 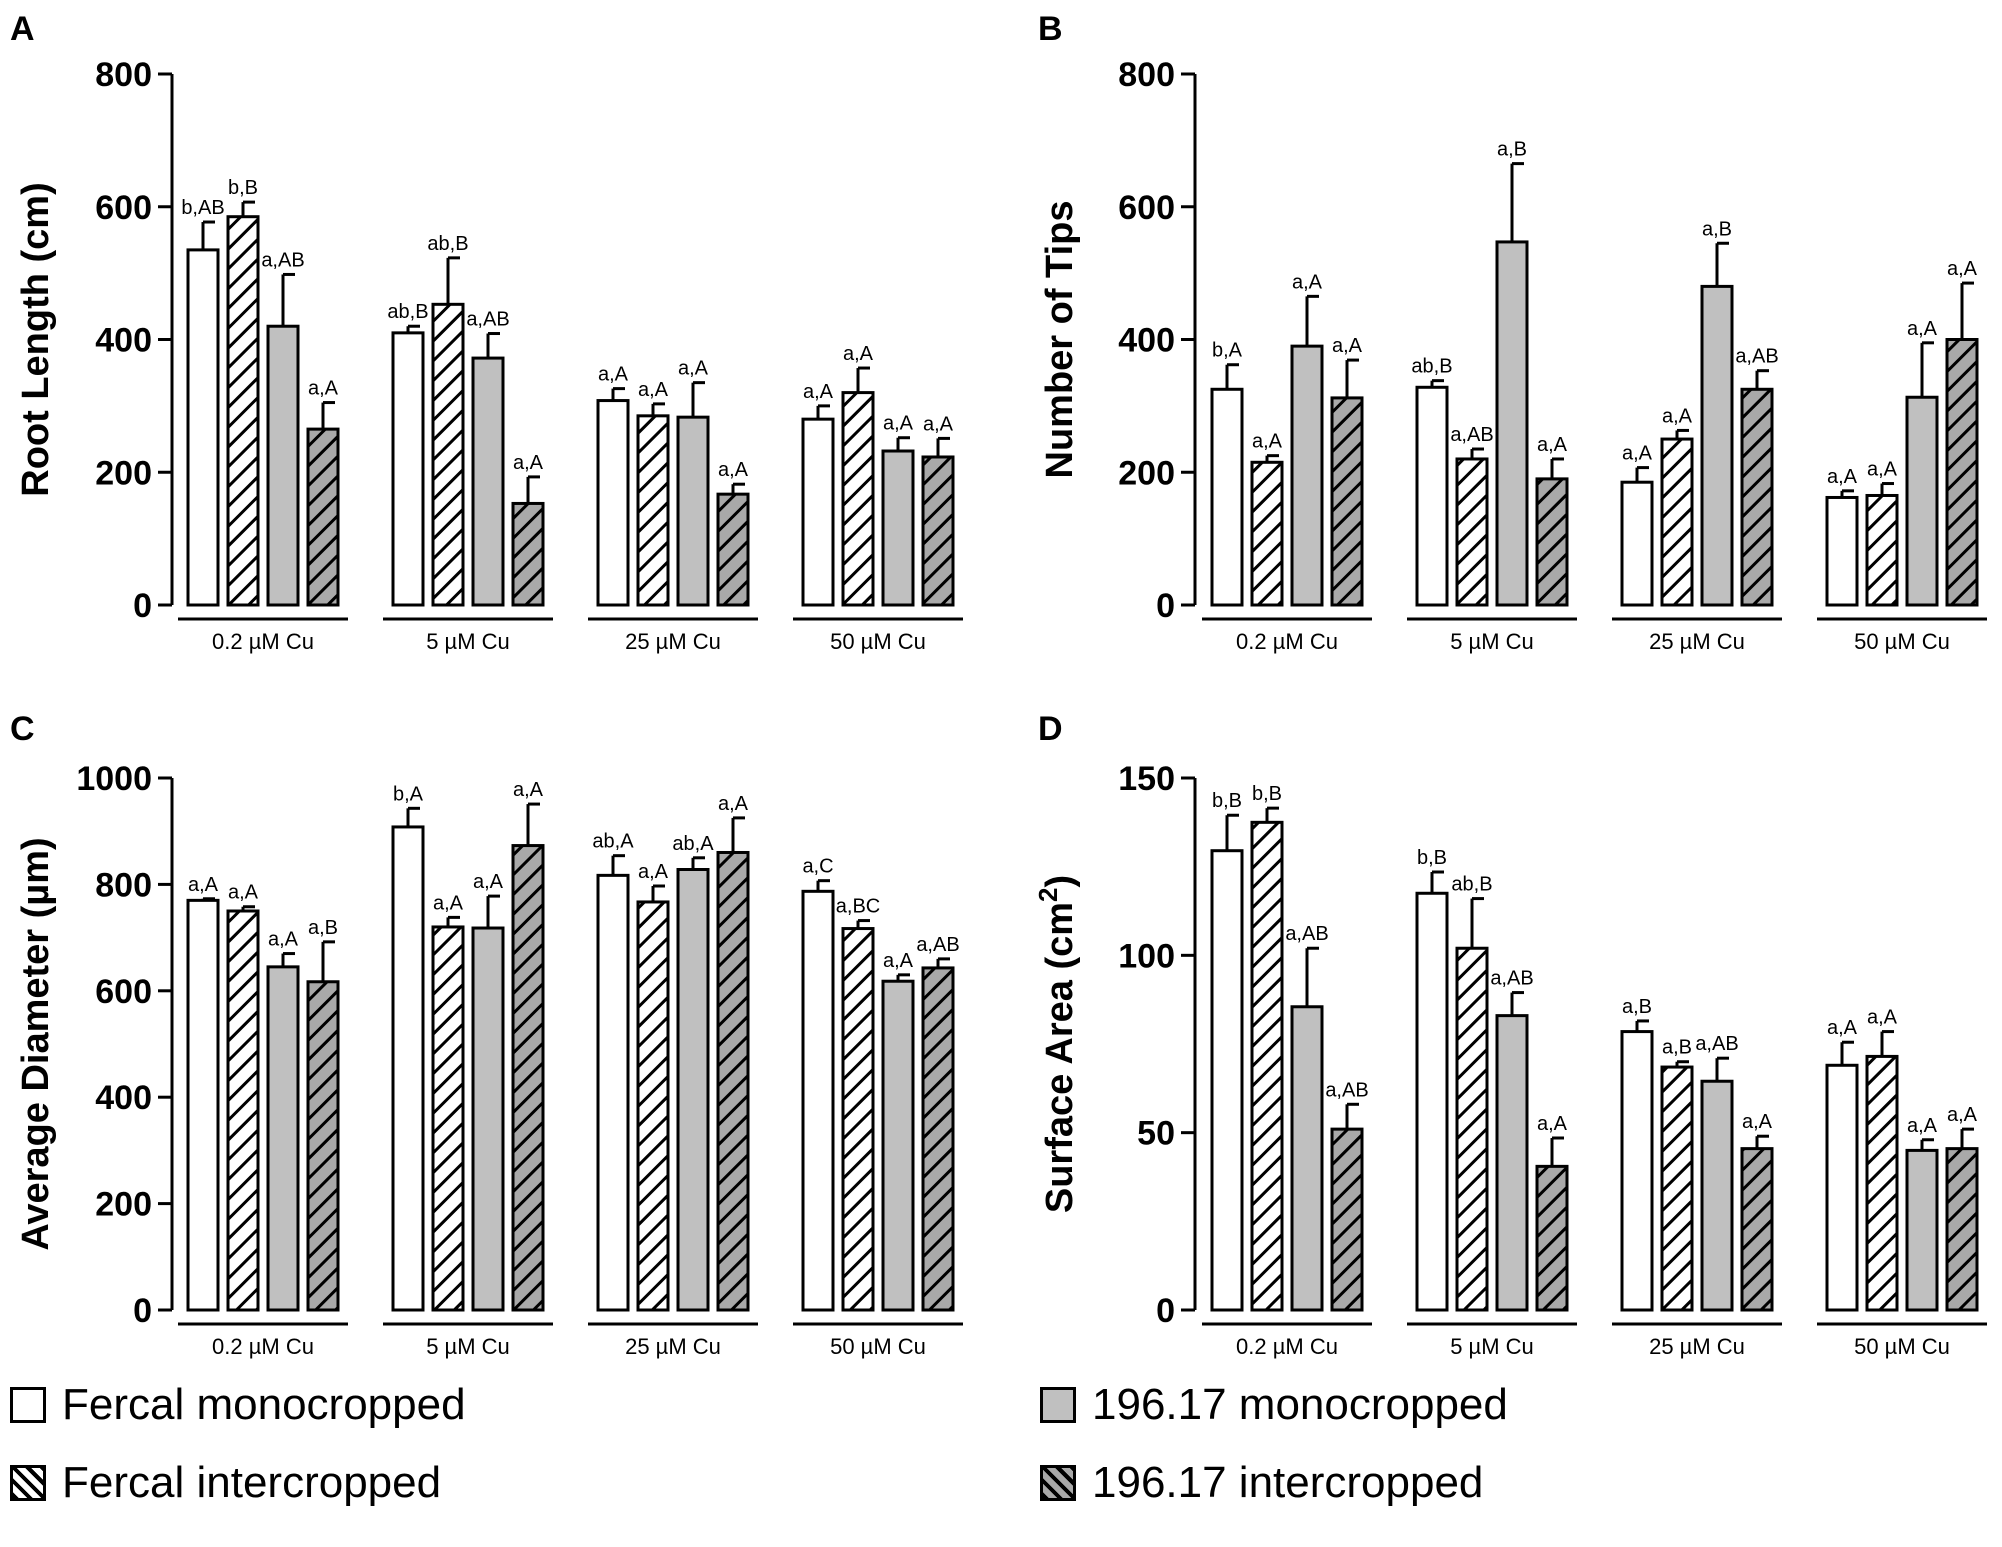 What do you see at coordinates (1300, 1404) in the screenshot?
I see `legend-label: 196.17 monocropped` at bounding box center [1300, 1404].